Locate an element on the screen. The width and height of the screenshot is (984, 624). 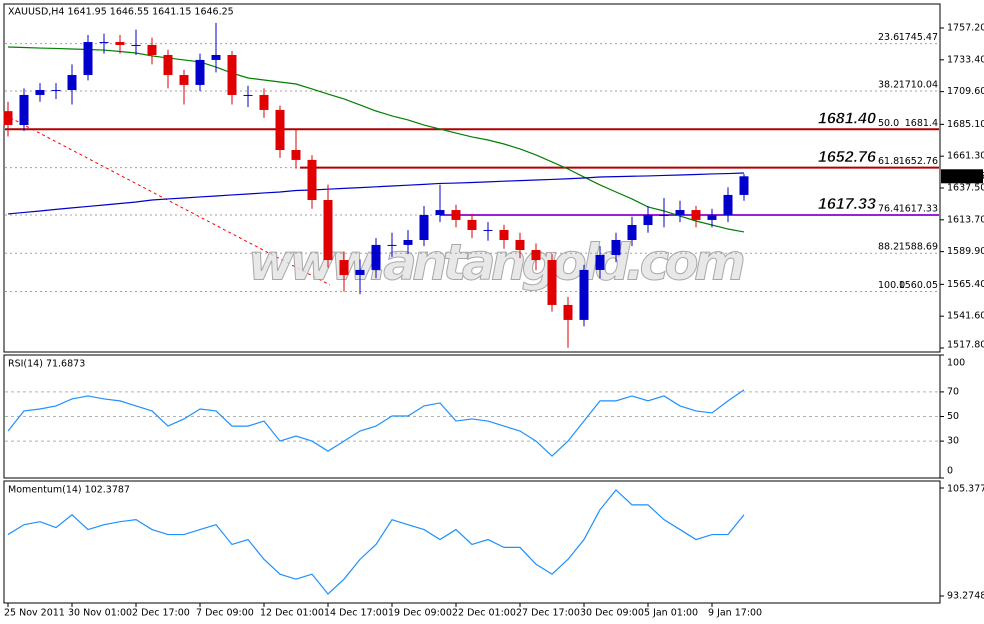
fib-price: 1617.33 is located at coordinates (918, 208).